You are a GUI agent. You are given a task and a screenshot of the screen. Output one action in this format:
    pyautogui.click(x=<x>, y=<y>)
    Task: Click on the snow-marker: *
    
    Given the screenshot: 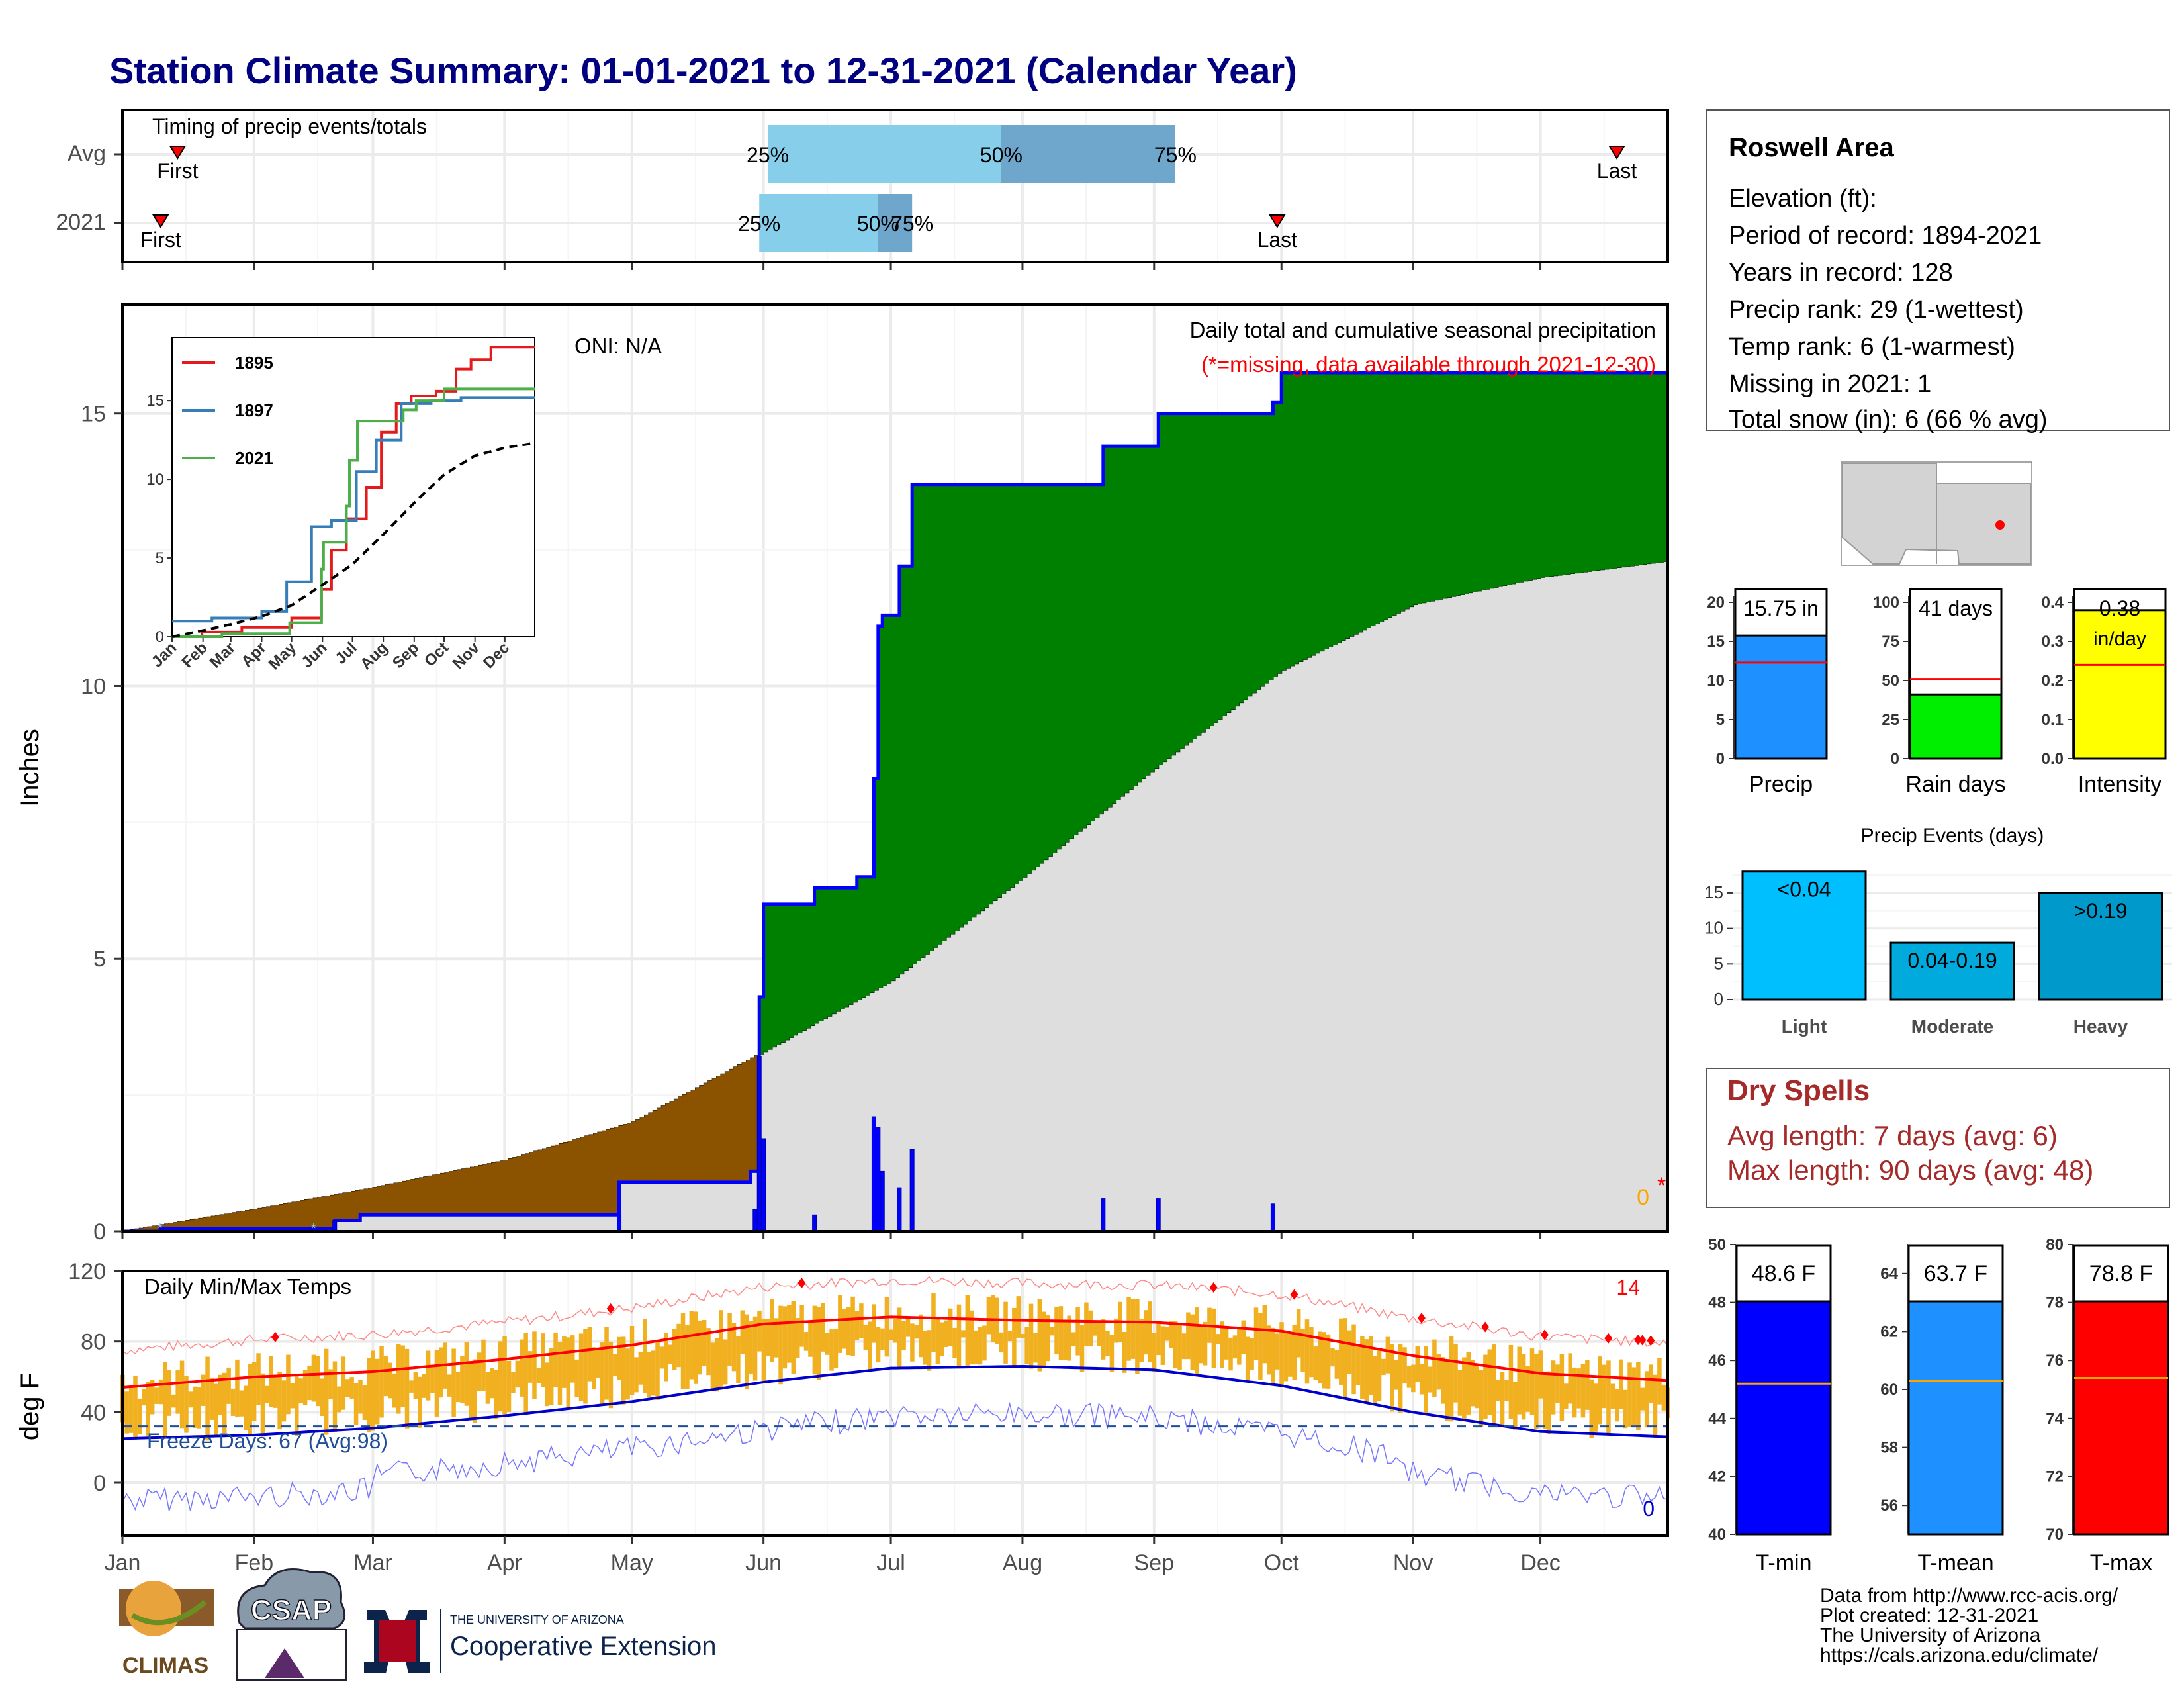 What is the action you would take?
    pyautogui.click(x=160, y=1228)
    